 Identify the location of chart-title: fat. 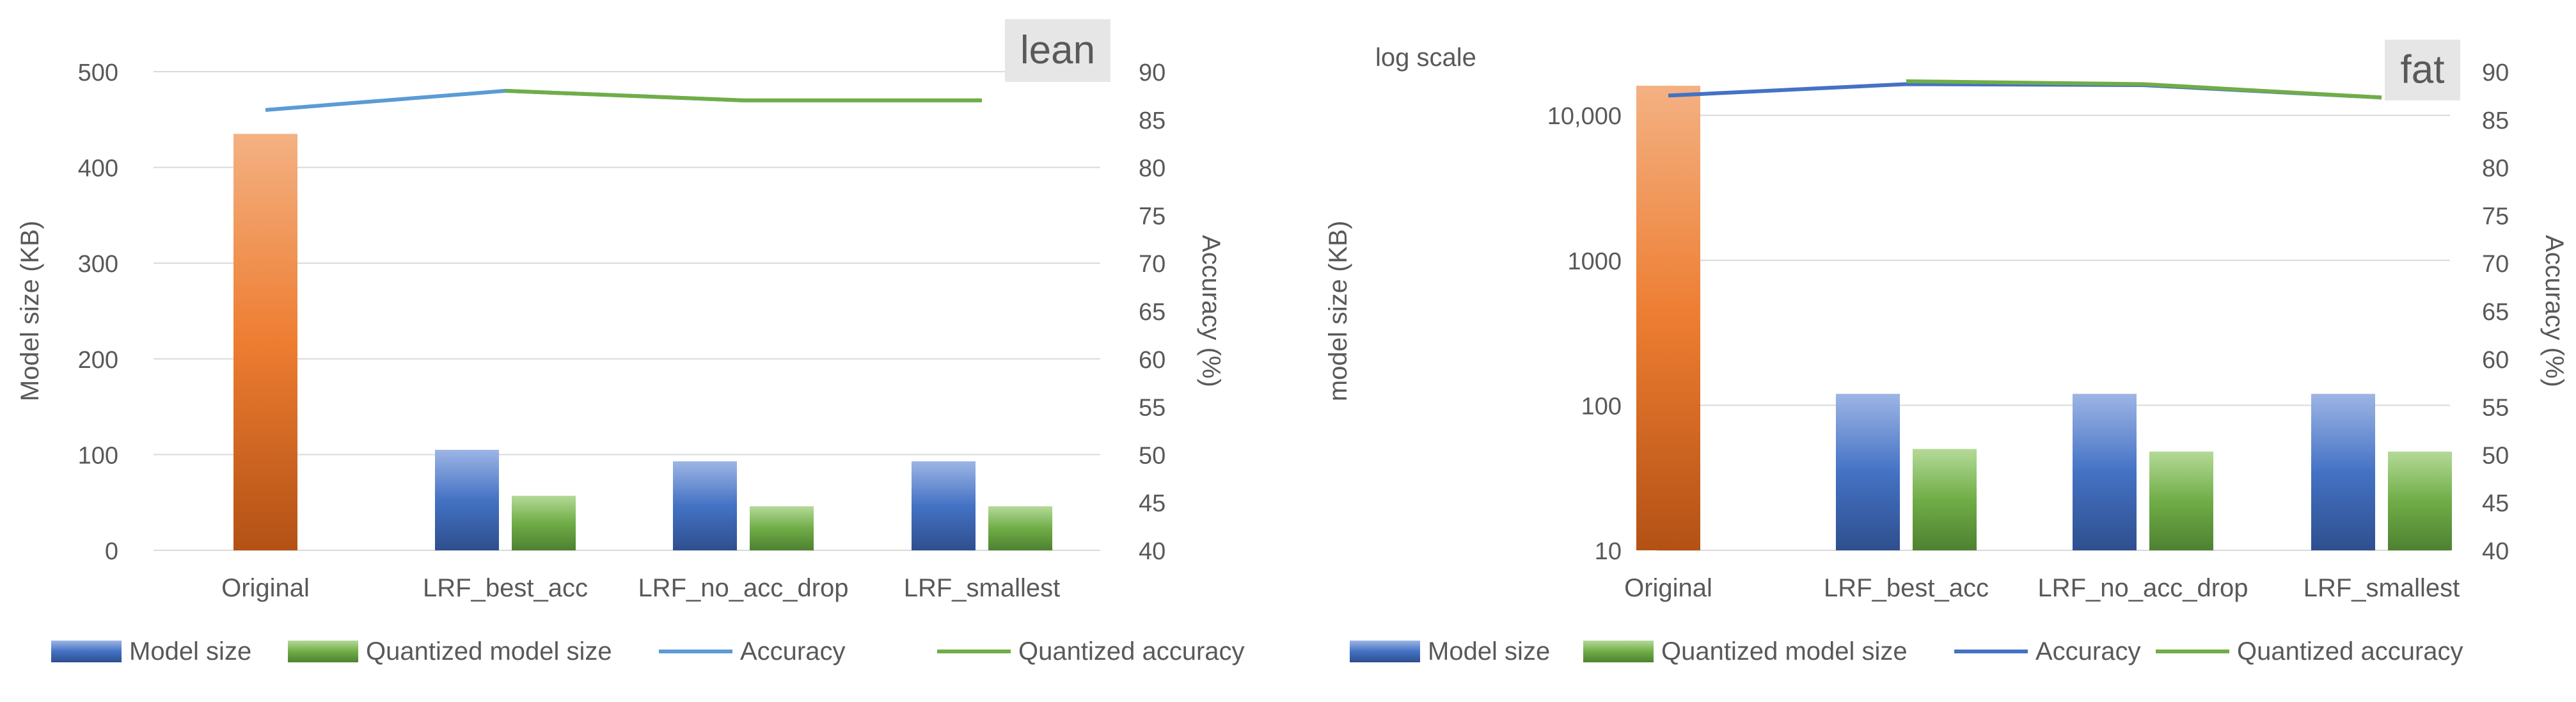
(2423, 70).